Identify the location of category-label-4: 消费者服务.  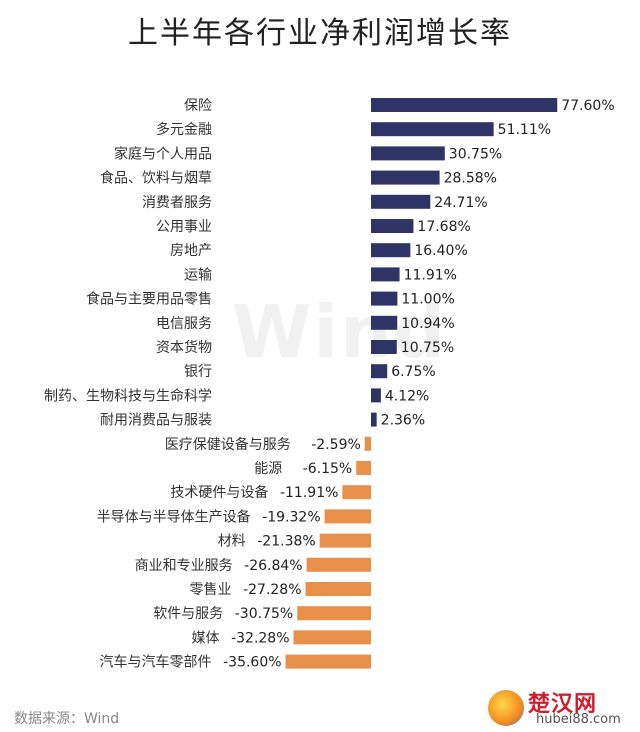
(177, 203).